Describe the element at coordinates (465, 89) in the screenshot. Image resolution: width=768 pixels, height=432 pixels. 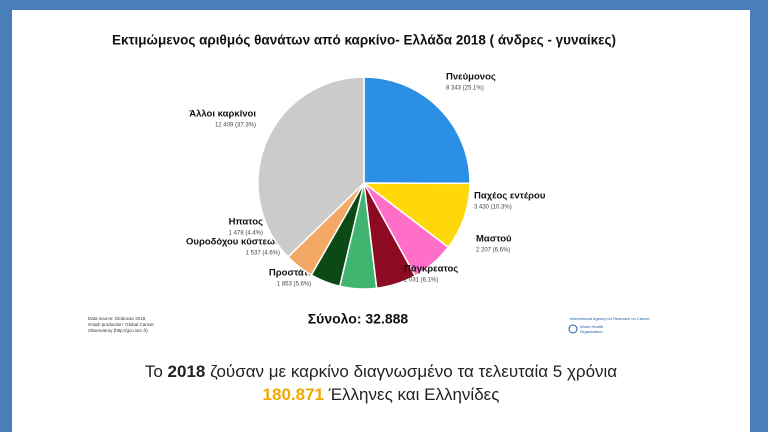
I see `slice-value: 8 343 (25.1%)` at that location.